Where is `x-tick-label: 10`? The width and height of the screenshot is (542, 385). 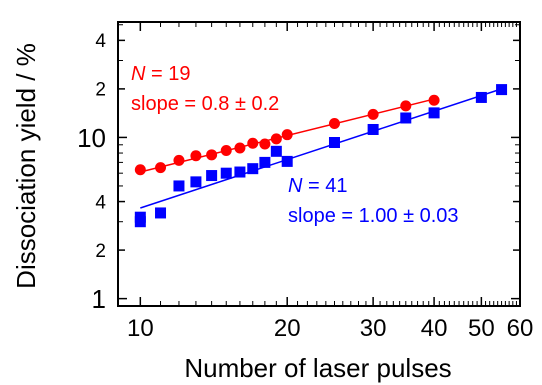 x-tick-label: 10 is located at coordinates (140, 328).